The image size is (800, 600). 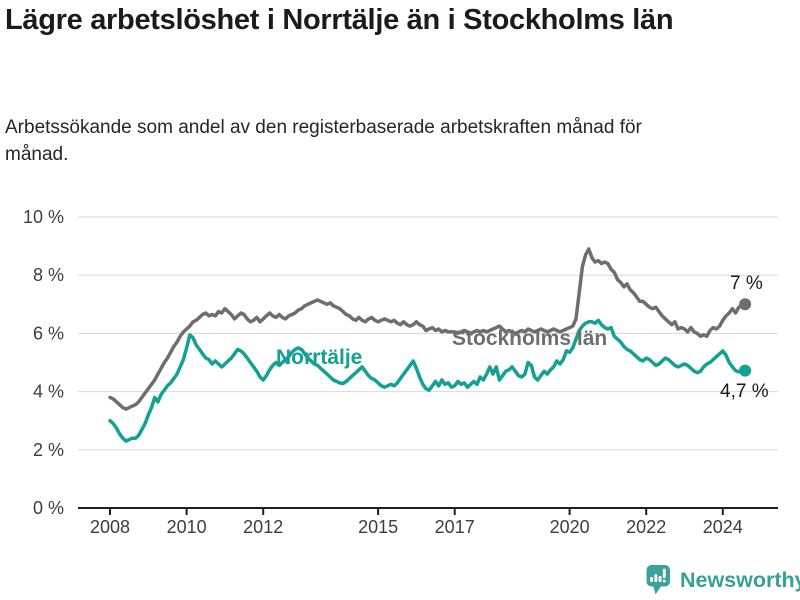 I want to click on series-end-dot-norrt-lje, so click(x=745, y=370).